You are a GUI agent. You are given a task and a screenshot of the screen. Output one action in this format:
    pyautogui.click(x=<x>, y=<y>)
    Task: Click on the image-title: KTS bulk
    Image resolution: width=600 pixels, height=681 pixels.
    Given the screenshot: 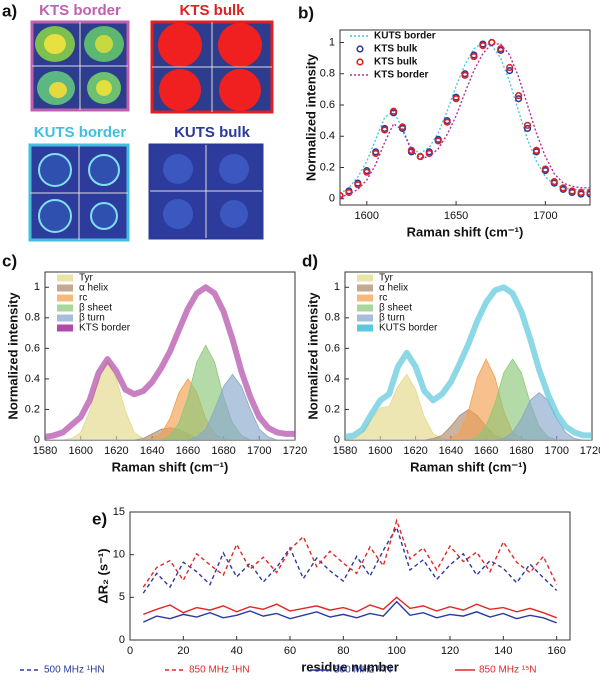 What is the action you would take?
    pyautogui.click(x=212, y=10)
    